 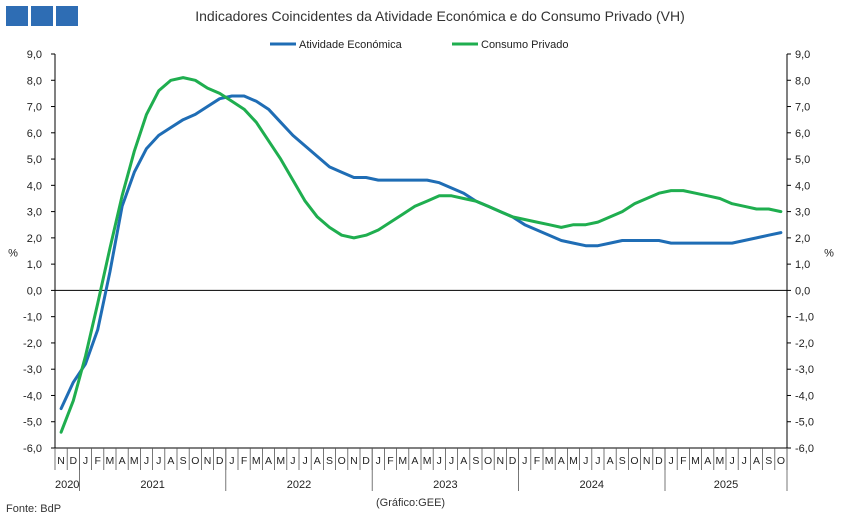 What do you see at coordinates (802, 55) in the screenshot?
I see `y-tick-label-right: 9,0` at bounding box center [802, 55].